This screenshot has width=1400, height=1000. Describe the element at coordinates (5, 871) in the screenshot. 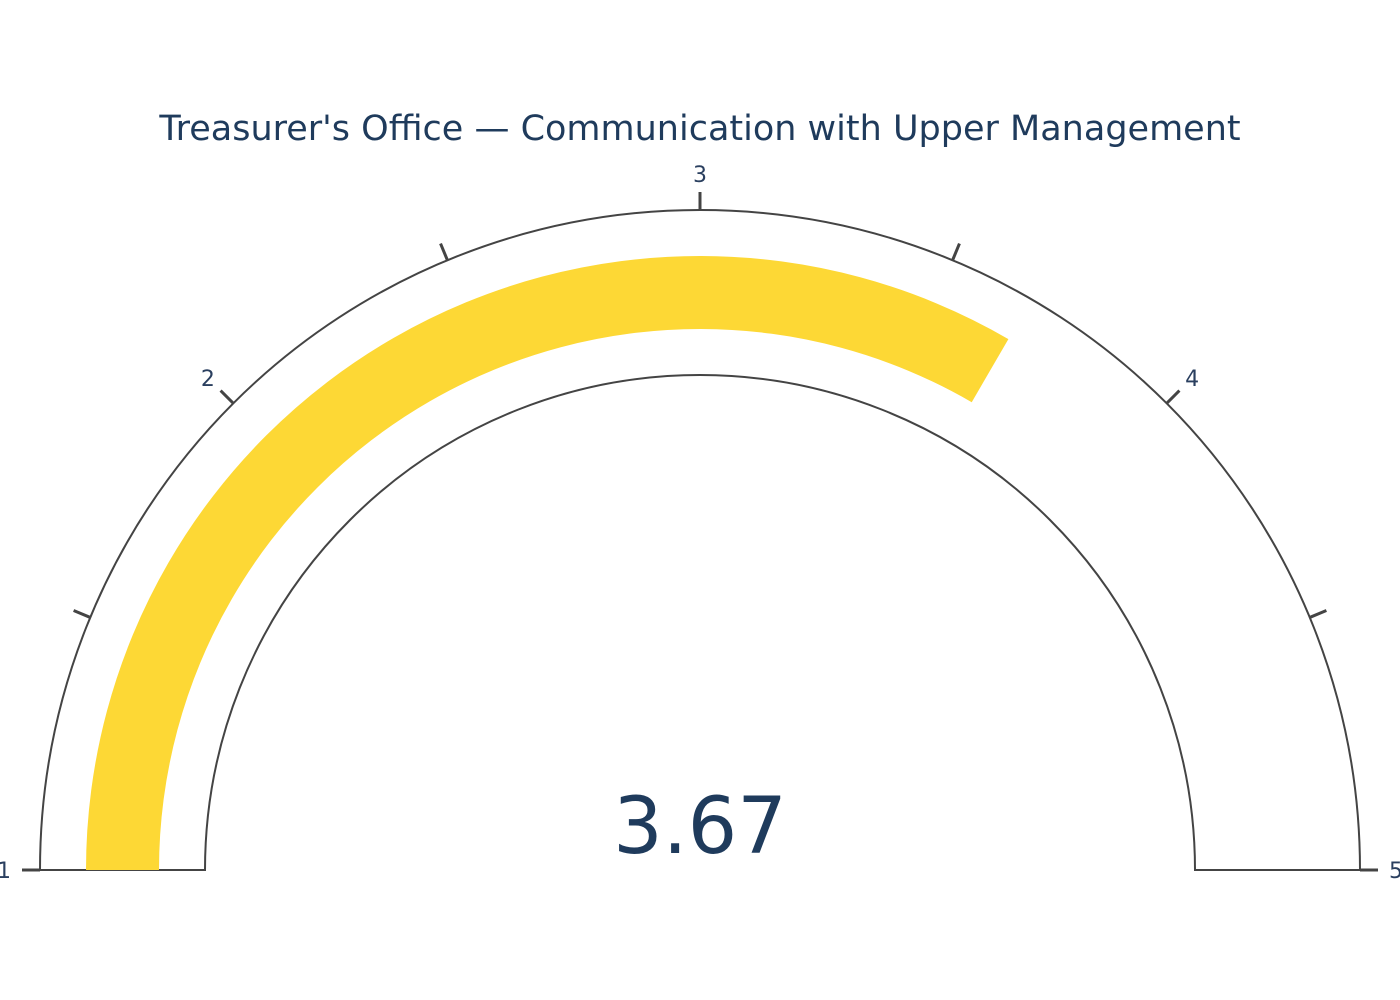

I see `gauge-tick-label: 1` at that location.